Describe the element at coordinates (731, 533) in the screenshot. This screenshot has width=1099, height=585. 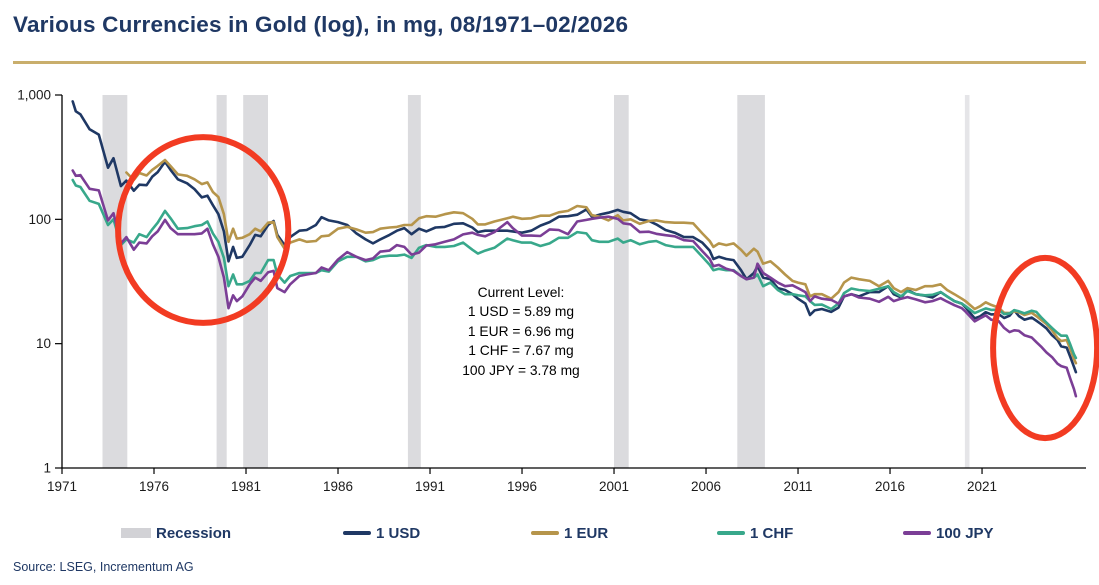
I see `chf-line-swatch` at that location.